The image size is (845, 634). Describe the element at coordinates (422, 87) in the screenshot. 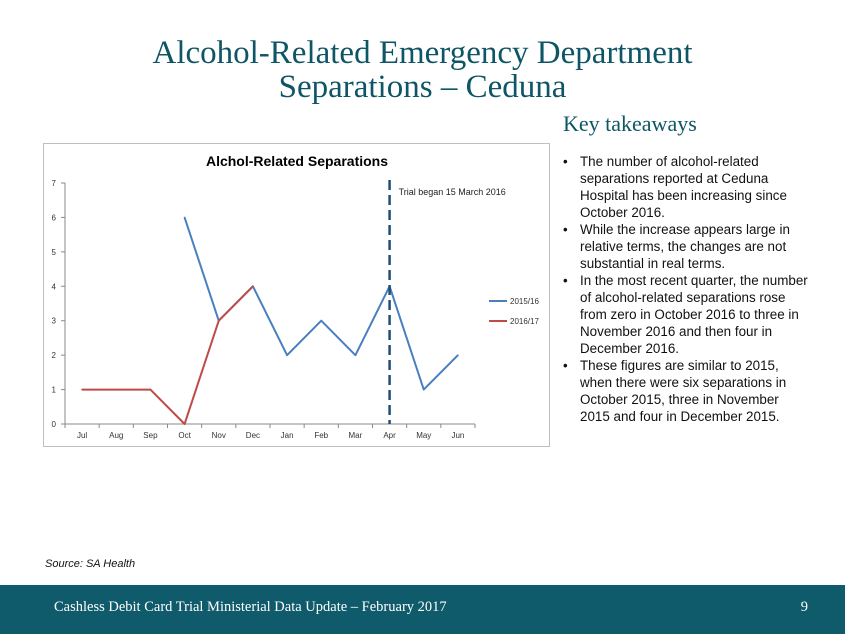

I see `slide-title-line-2: Separations – Ceduna` at that location.